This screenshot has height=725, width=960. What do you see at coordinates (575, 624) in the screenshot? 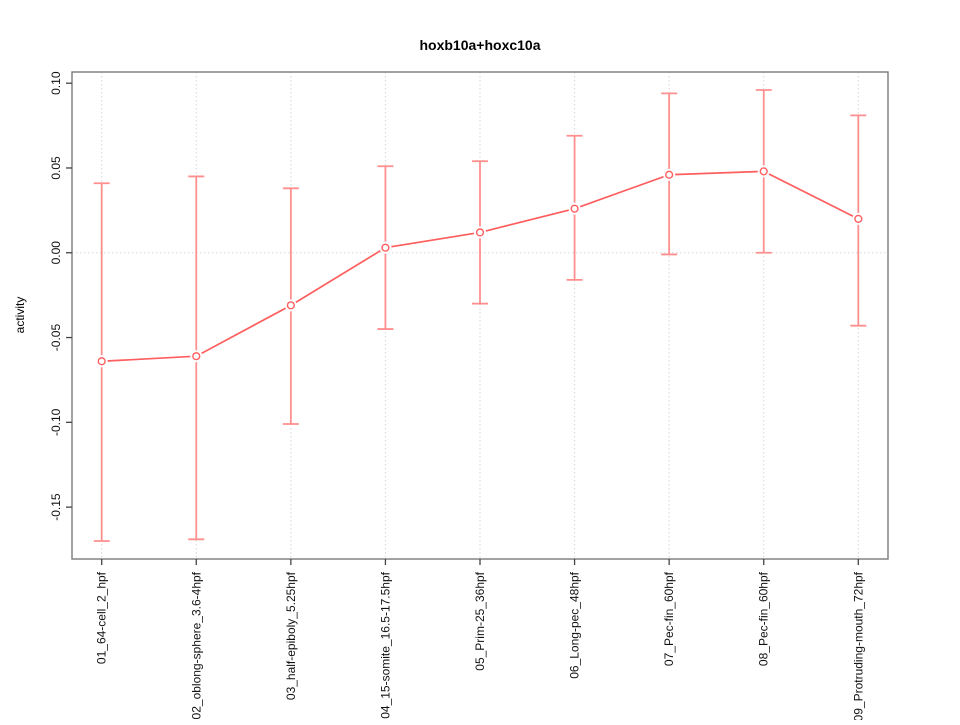
I see `svg-text: 06_Long-pec_48hpf` at bounding box center [575, 624].